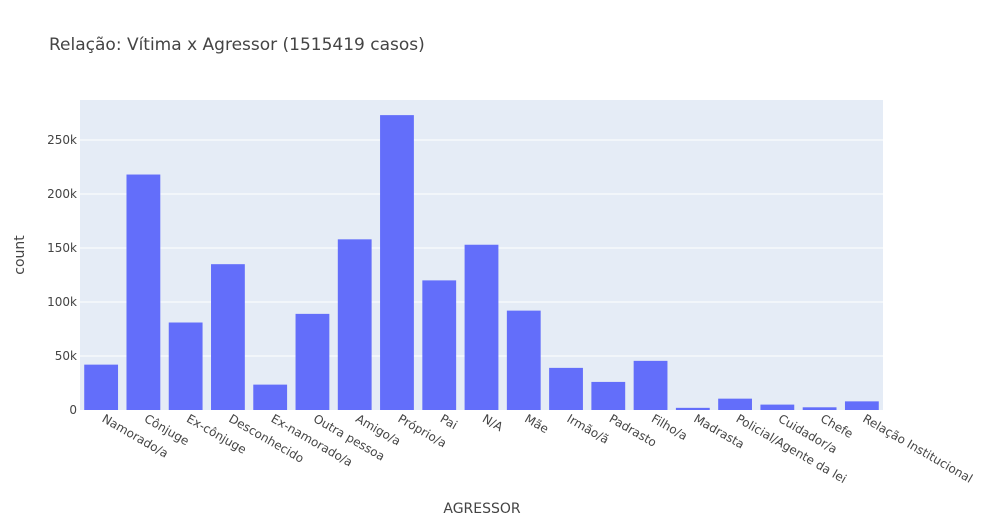 This screenshot has height=525, width=983. What do you see at coordinates (62, 275) in the screenshot?
I see `y-tick-labels: 0 50k 100k 150k 200k 250k` at bounding box center [62, 275].